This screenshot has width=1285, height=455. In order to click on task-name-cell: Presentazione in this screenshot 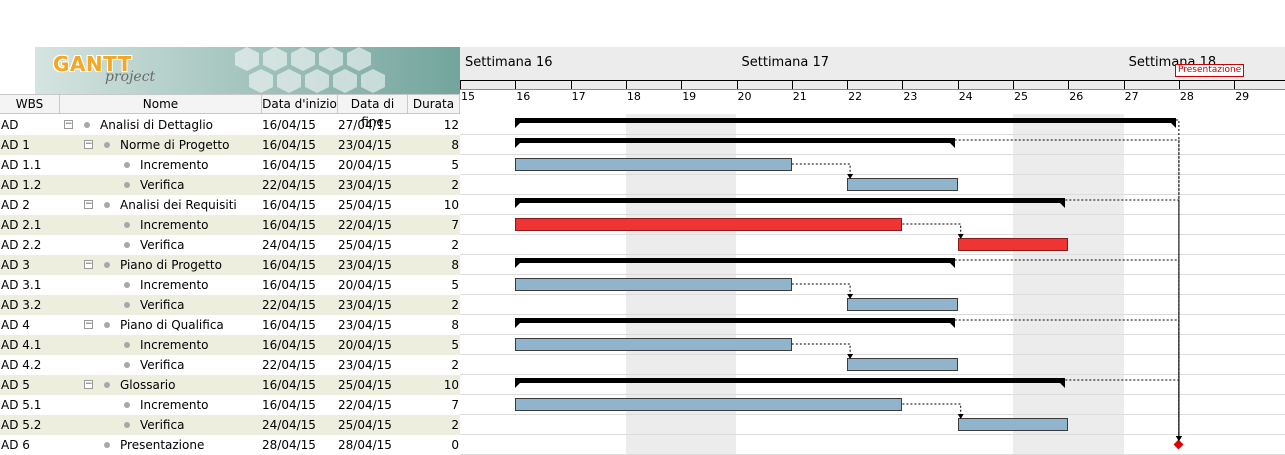, I will do `click(162, 445)`.